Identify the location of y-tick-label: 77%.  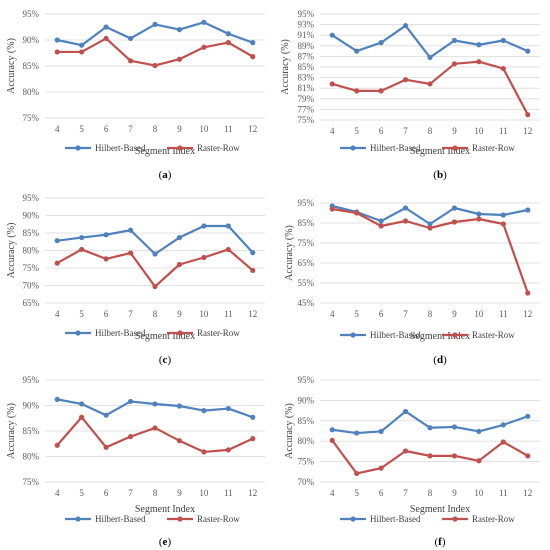
(306, 109).